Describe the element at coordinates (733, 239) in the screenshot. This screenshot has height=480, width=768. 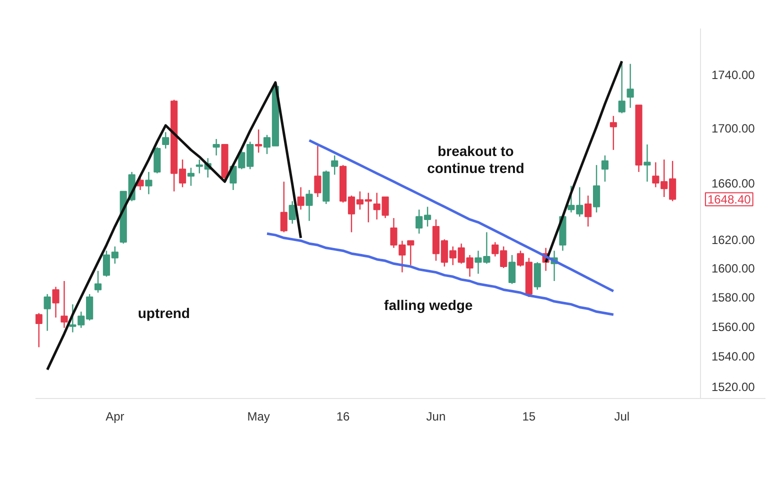
I see `y-tick-label: 1620.00` at that location.